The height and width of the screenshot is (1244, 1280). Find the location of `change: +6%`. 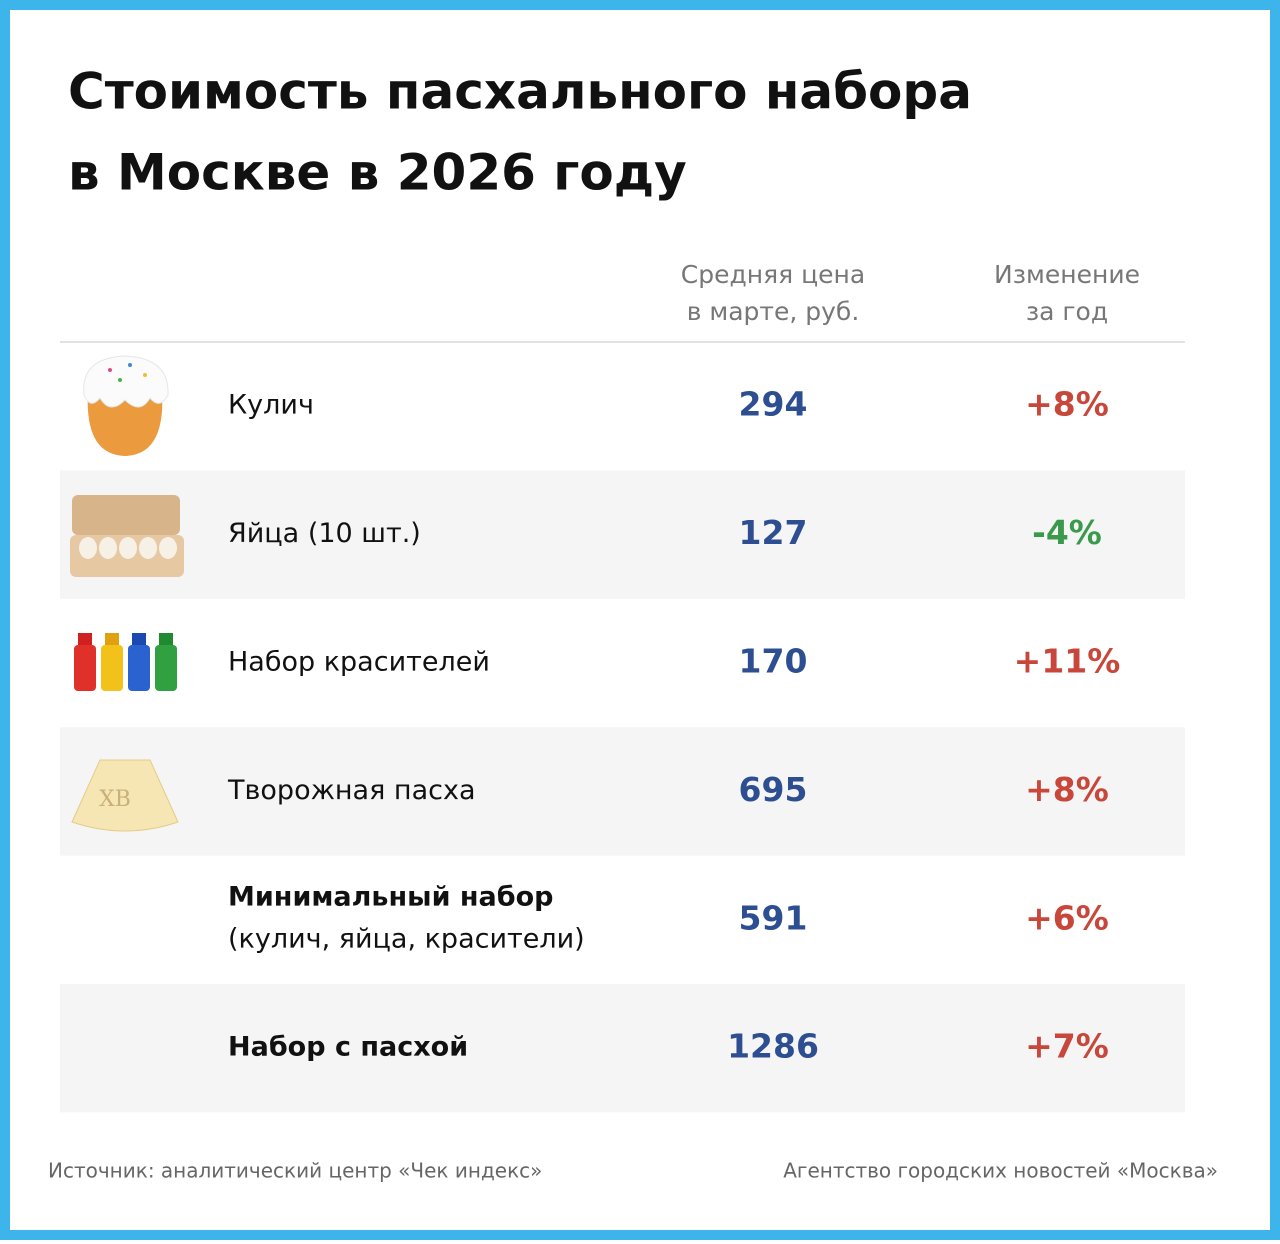

change: +6% is located at coordinates (1067, 917).